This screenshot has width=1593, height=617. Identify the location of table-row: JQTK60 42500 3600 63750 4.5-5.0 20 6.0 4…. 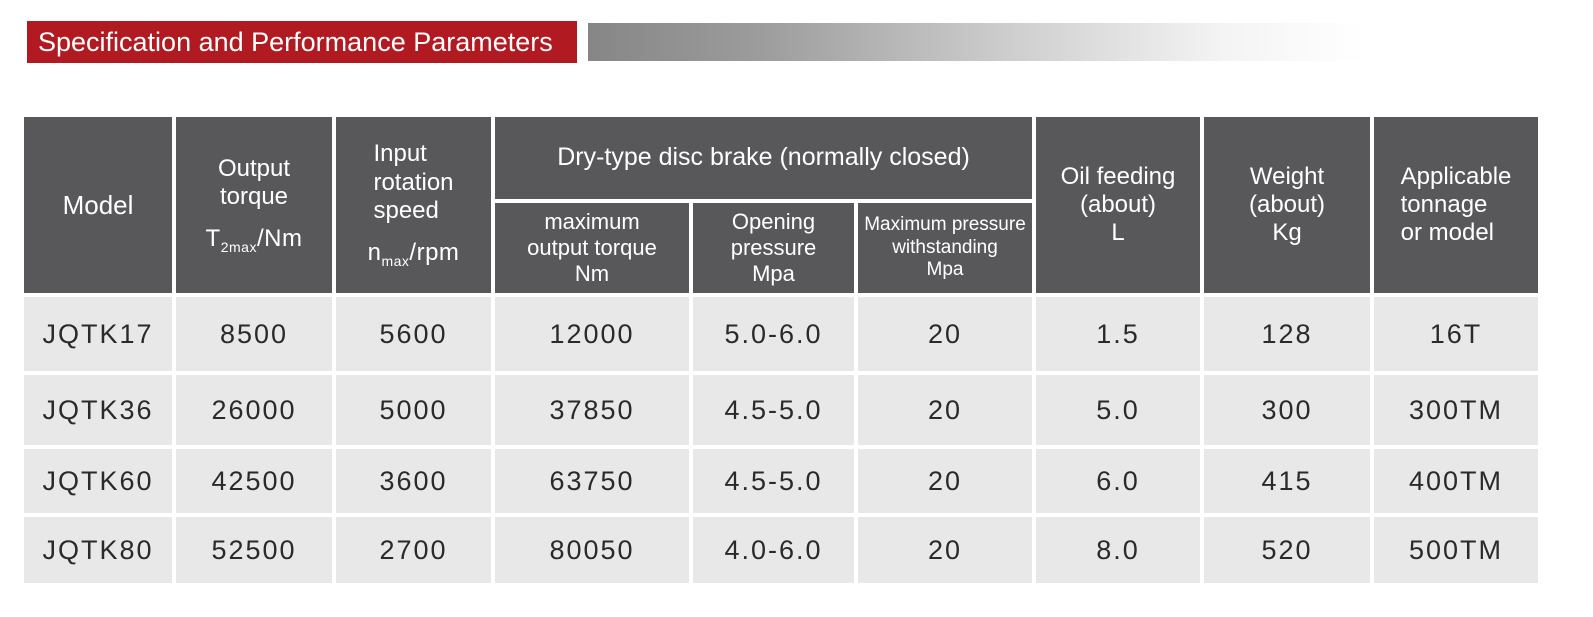
(781, 481).